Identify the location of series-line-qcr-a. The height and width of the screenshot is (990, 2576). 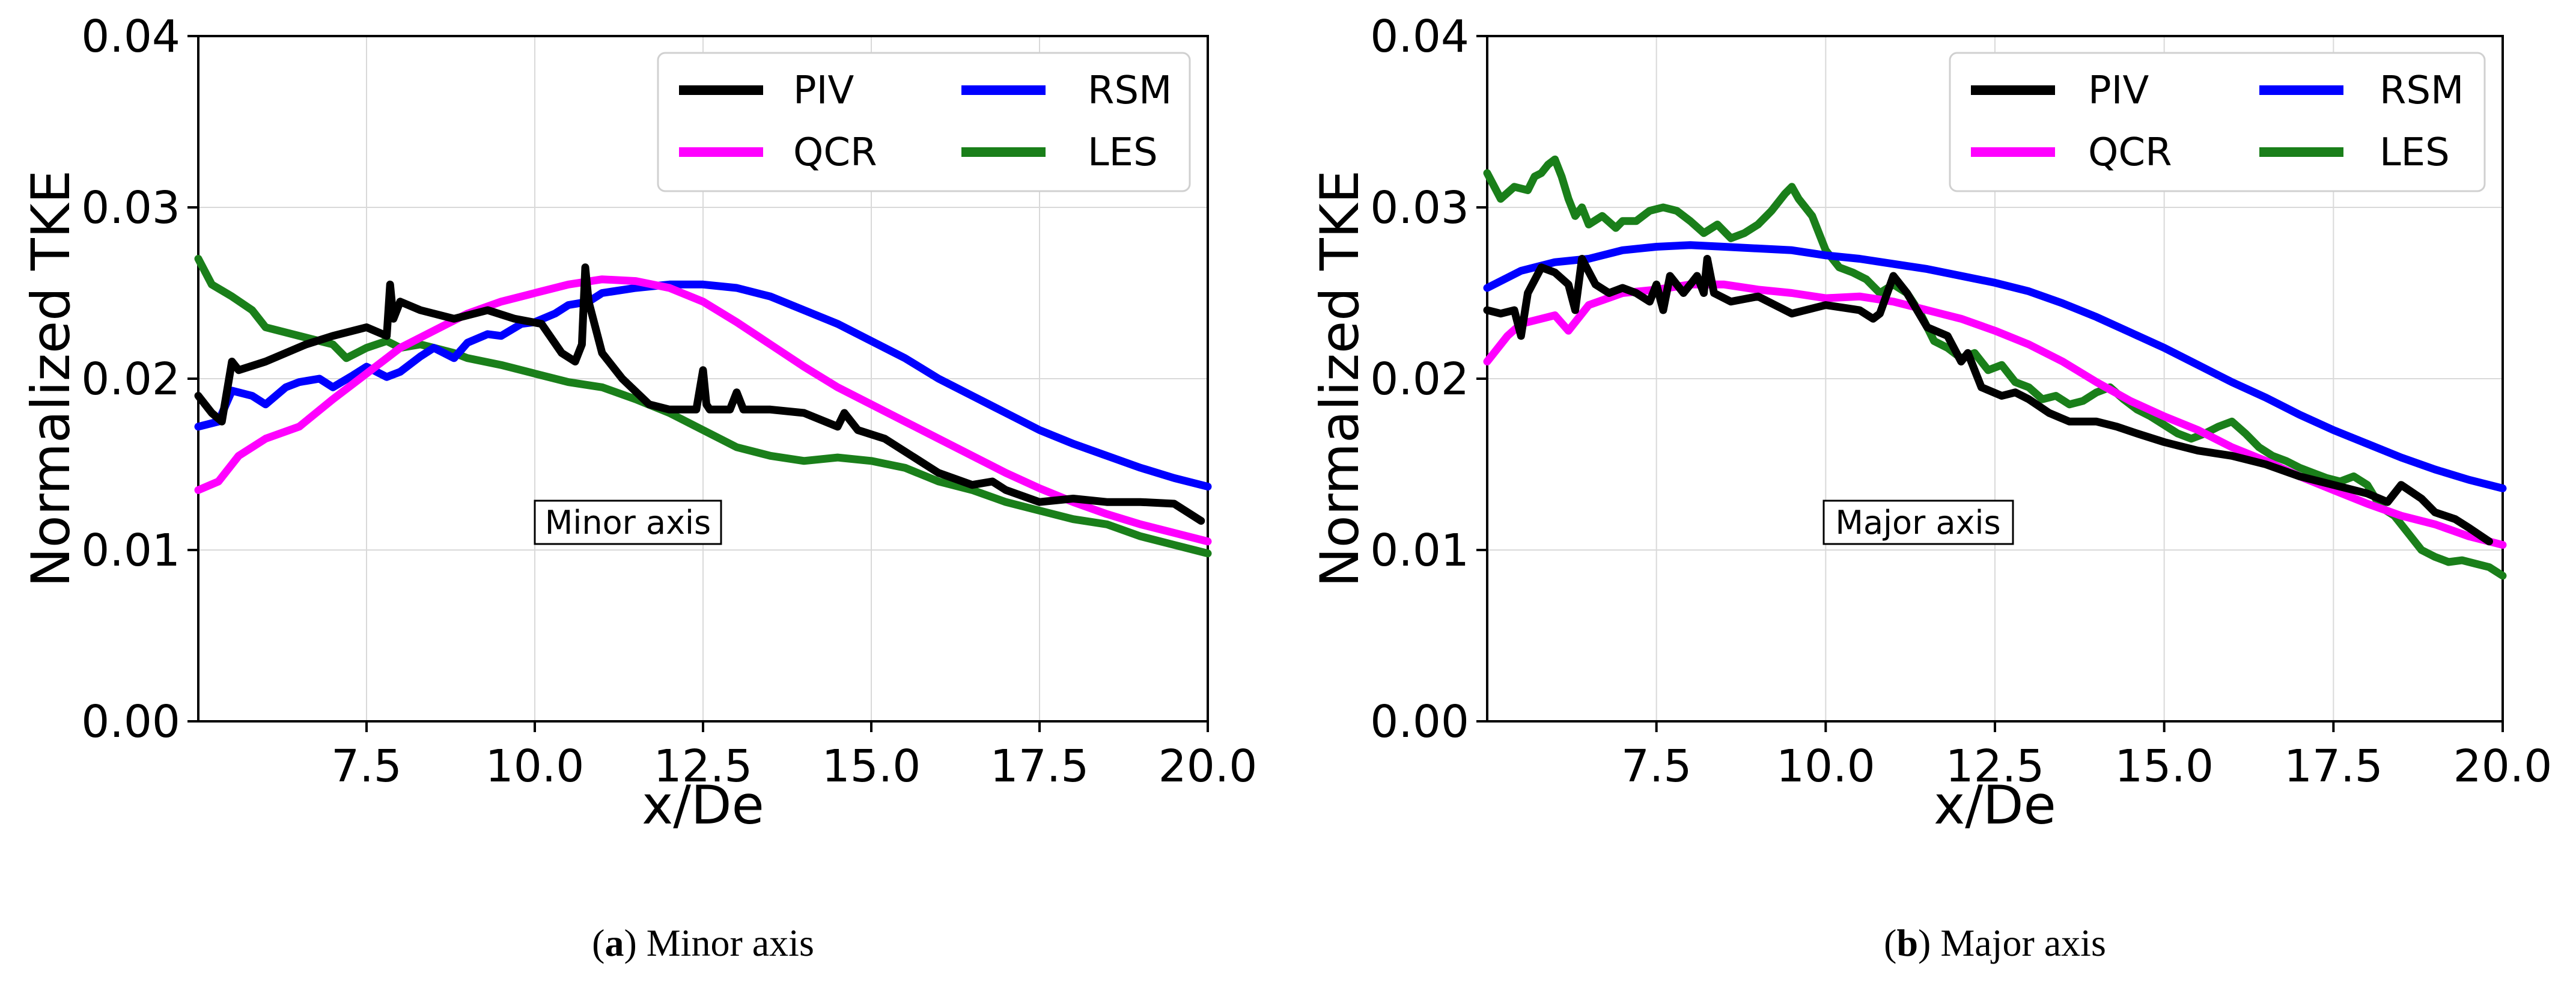
(703, 410).